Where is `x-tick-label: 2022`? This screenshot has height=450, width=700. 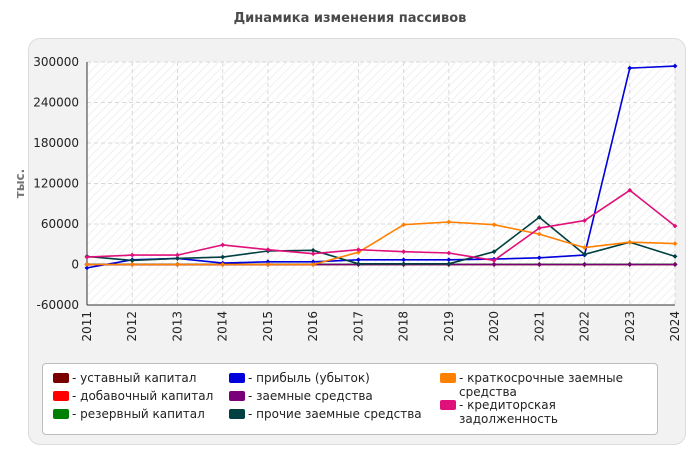
x-tick-label: 2022 is located at coordinates (585, 326).